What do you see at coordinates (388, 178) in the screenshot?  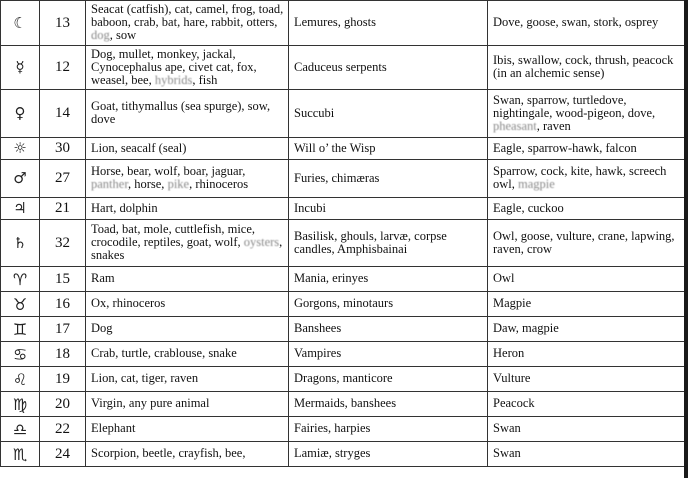 I see `beings-cell: Furies, chimæras` at bounding box center [388, 178].